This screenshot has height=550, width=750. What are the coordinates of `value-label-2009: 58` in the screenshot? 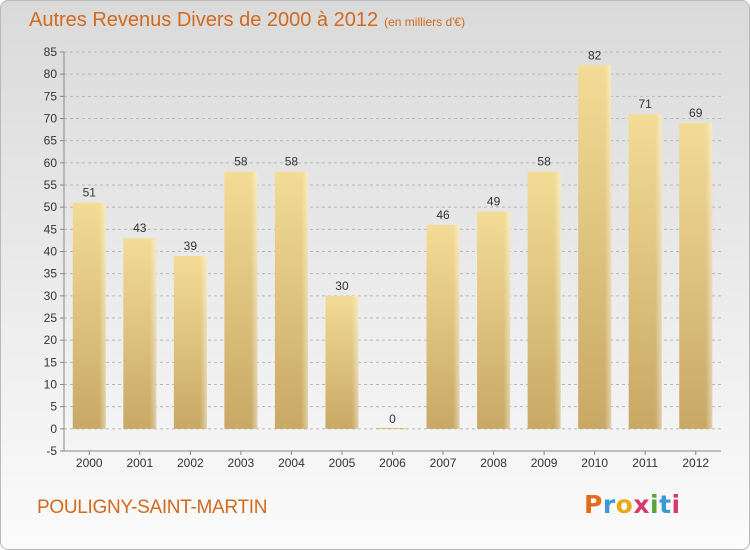 It's located at (544, 162).